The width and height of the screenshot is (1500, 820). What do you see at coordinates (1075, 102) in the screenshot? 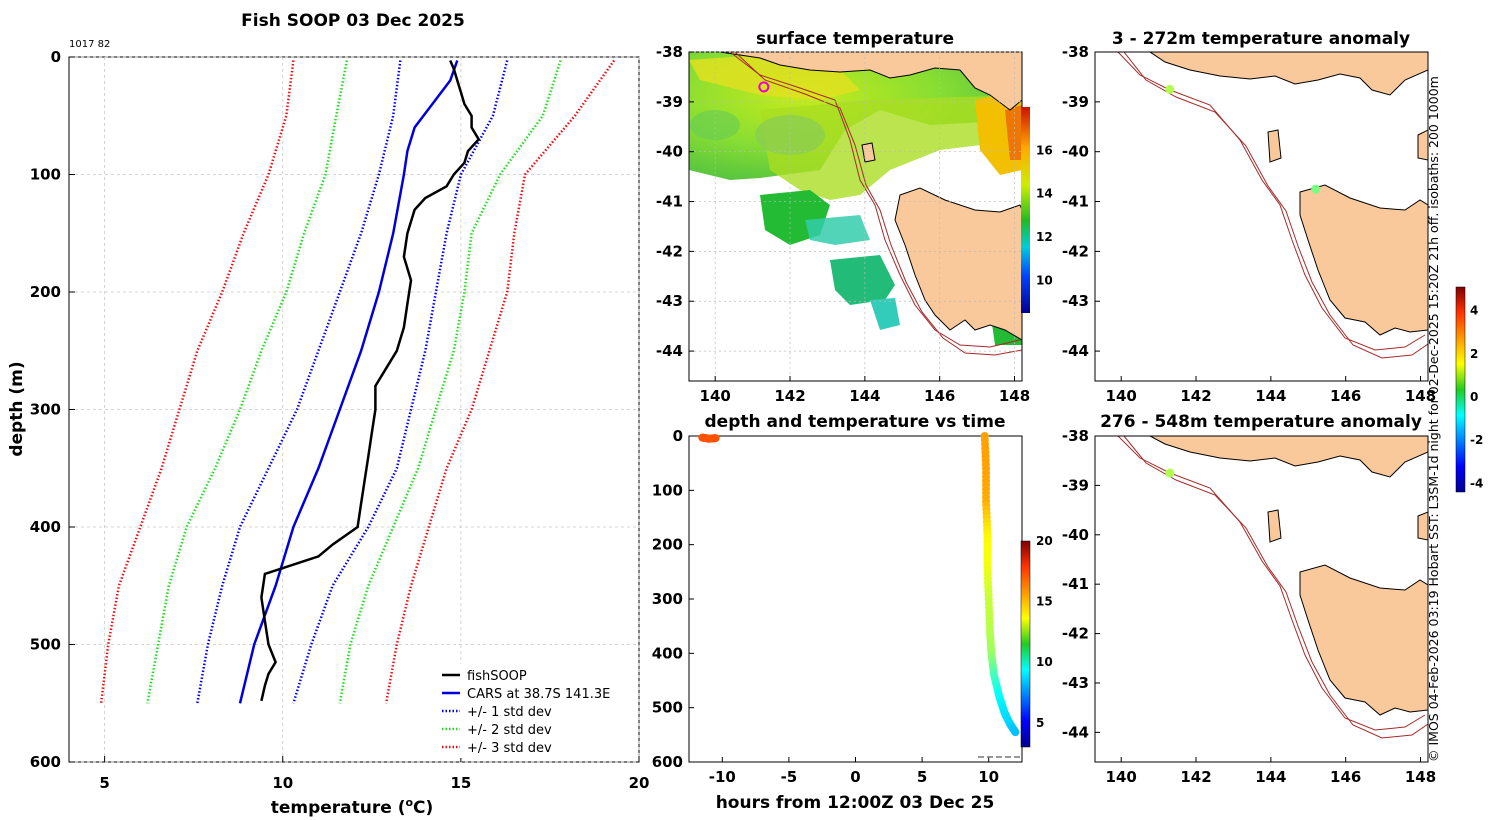
I see `anom1-ytick-label: -39` at bounding box center [1075, 102].